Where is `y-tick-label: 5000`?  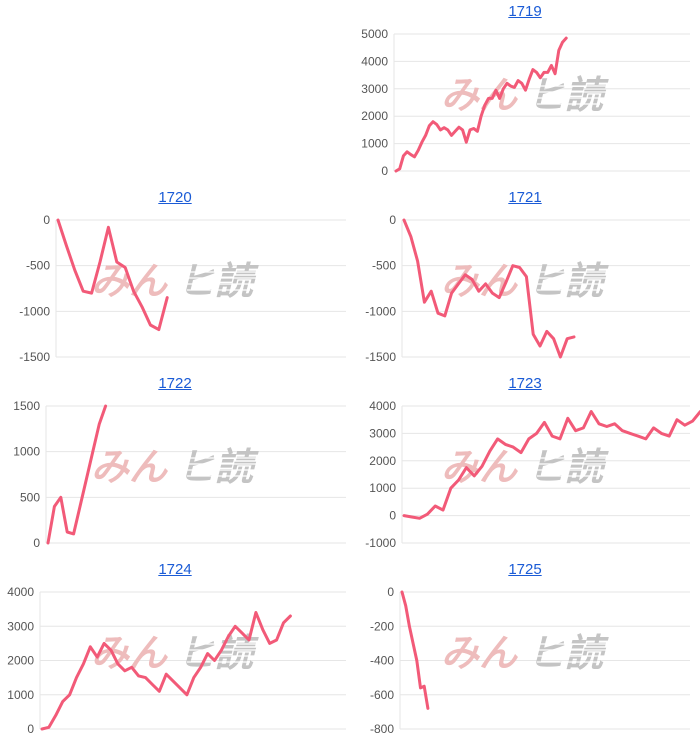 y-tick-label: 5000 is located at coordinates (374, 34).